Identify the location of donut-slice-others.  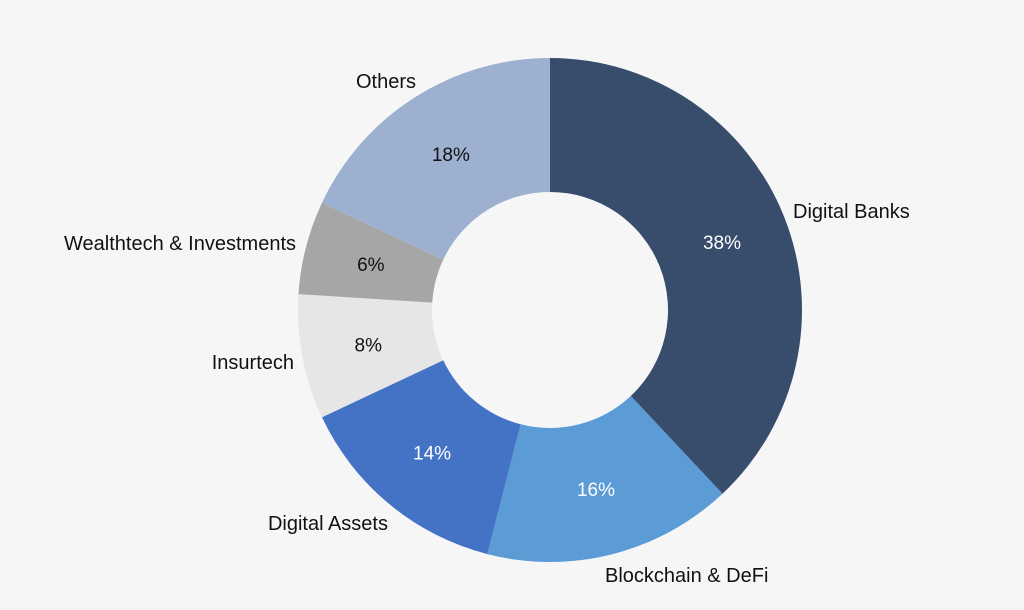
(435, 159).